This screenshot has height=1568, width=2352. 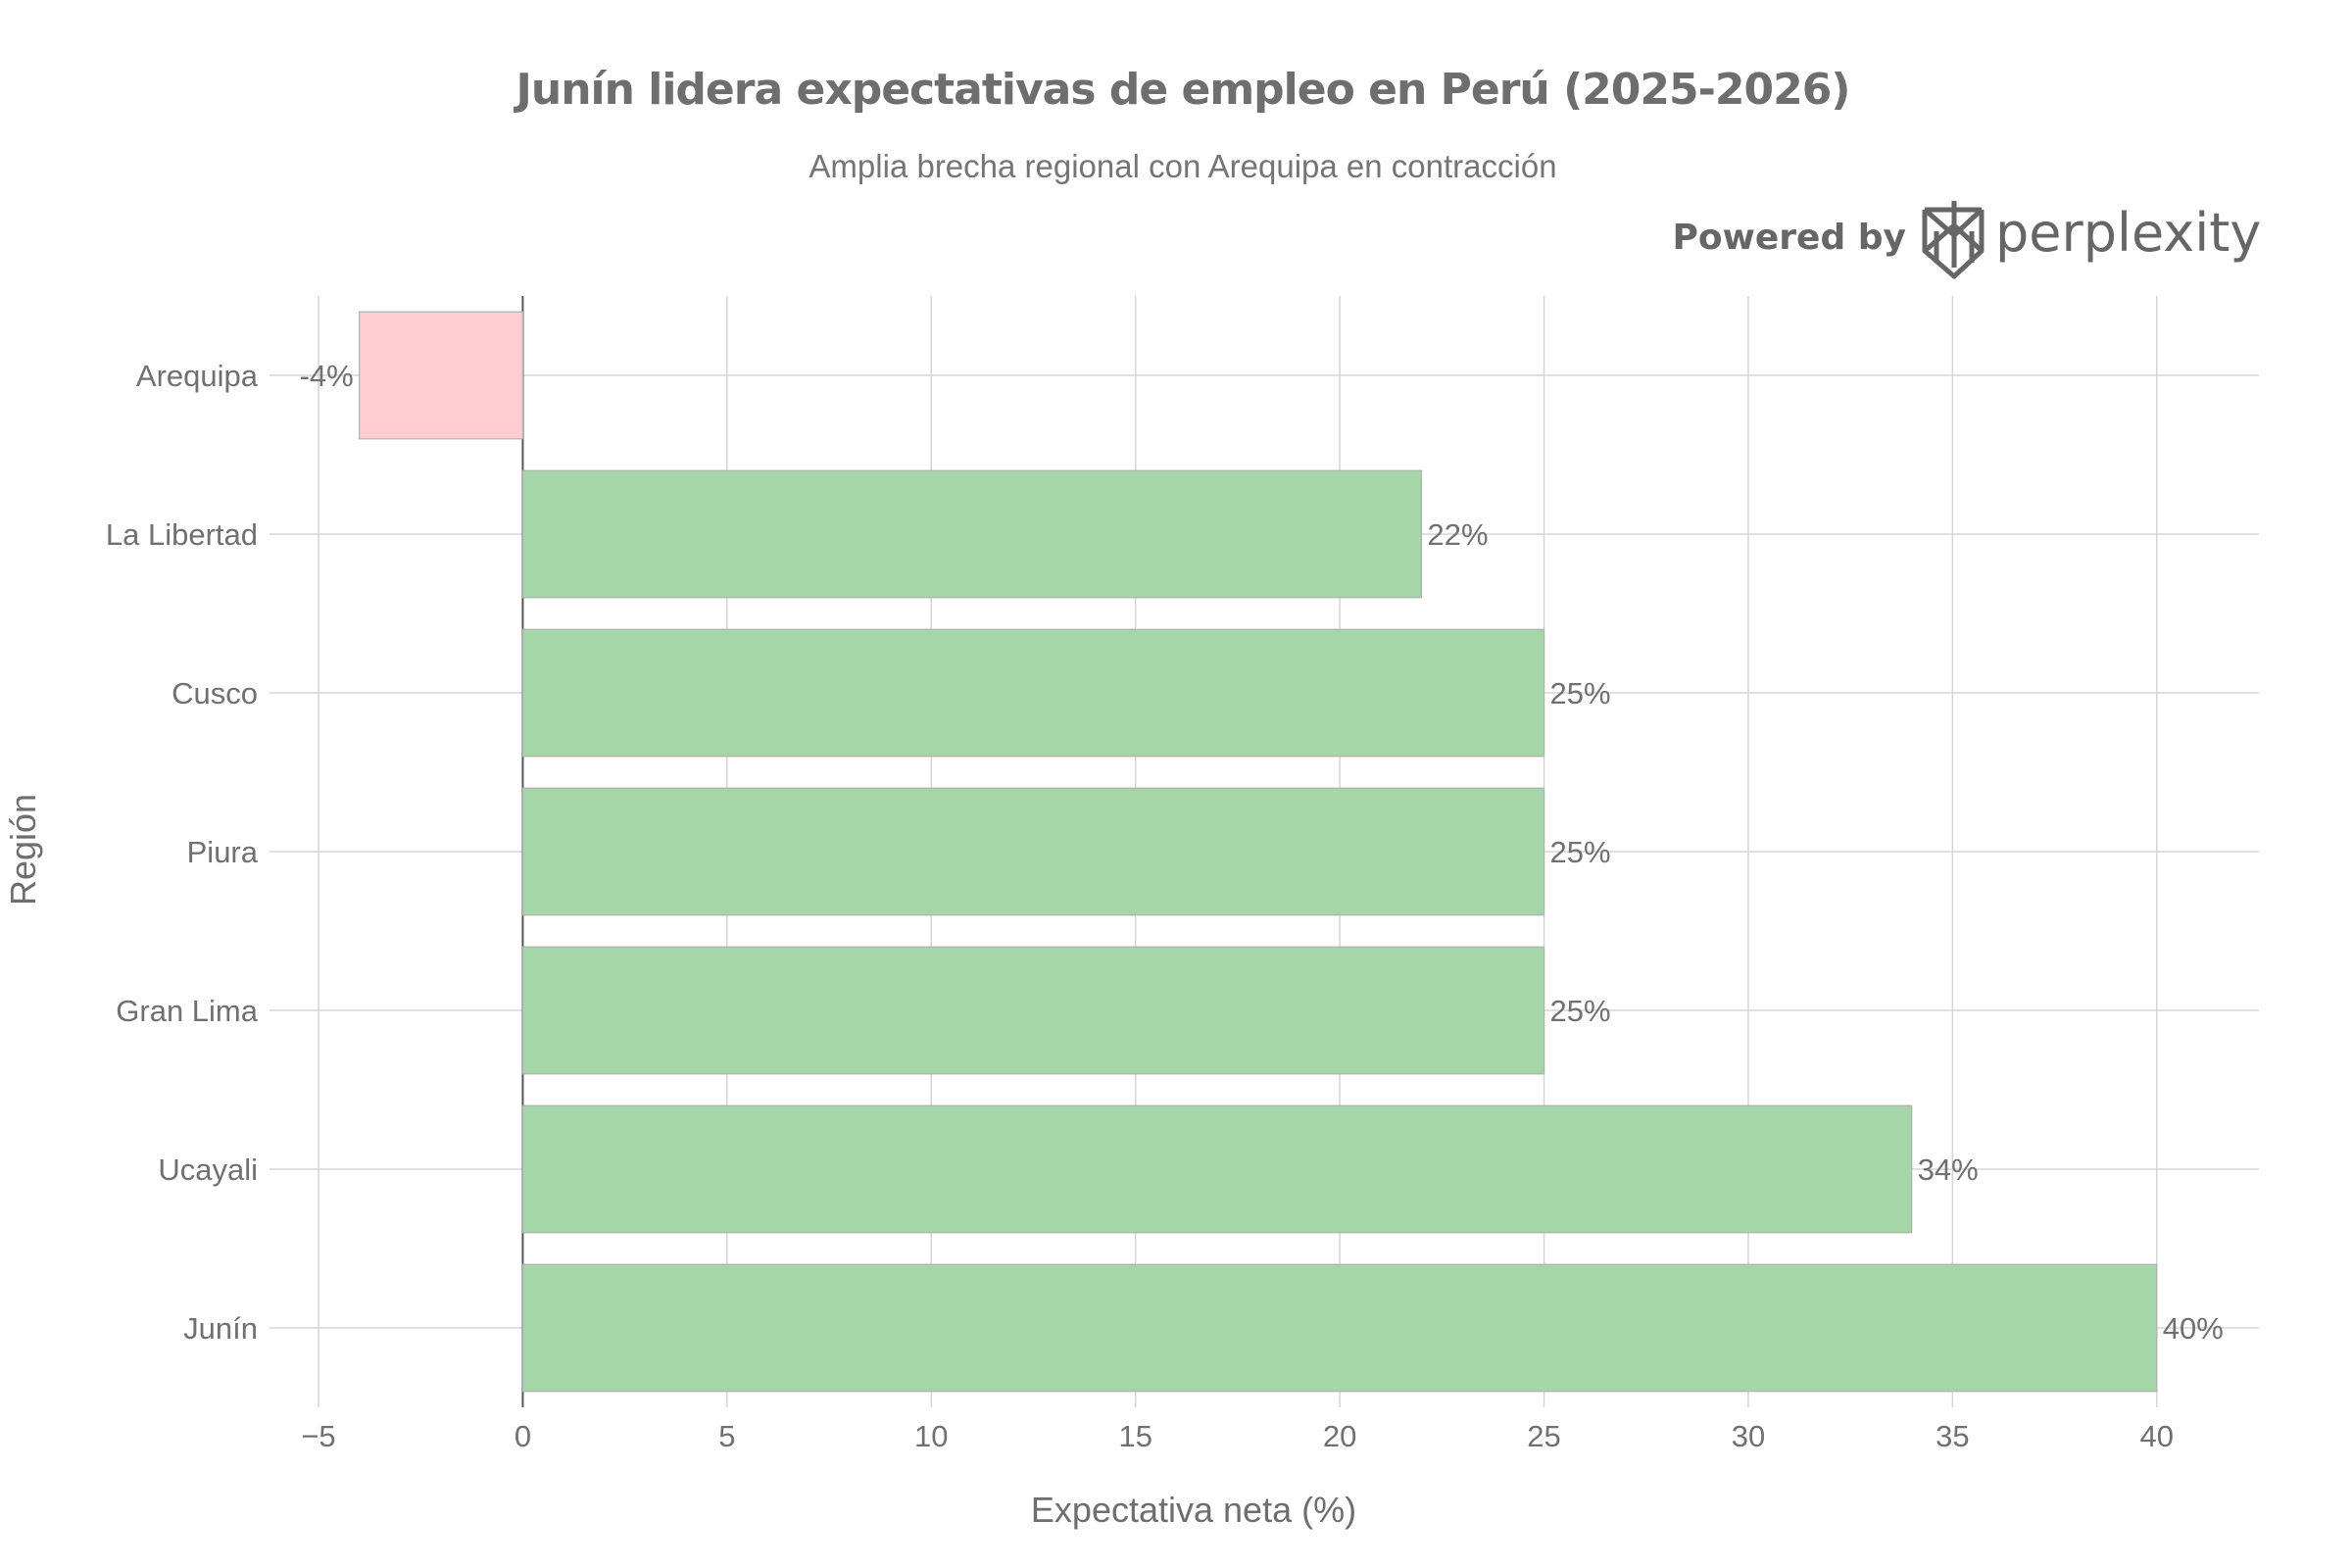 I want to click on x-tick-label: 20, so click(x=1339, y=1436).